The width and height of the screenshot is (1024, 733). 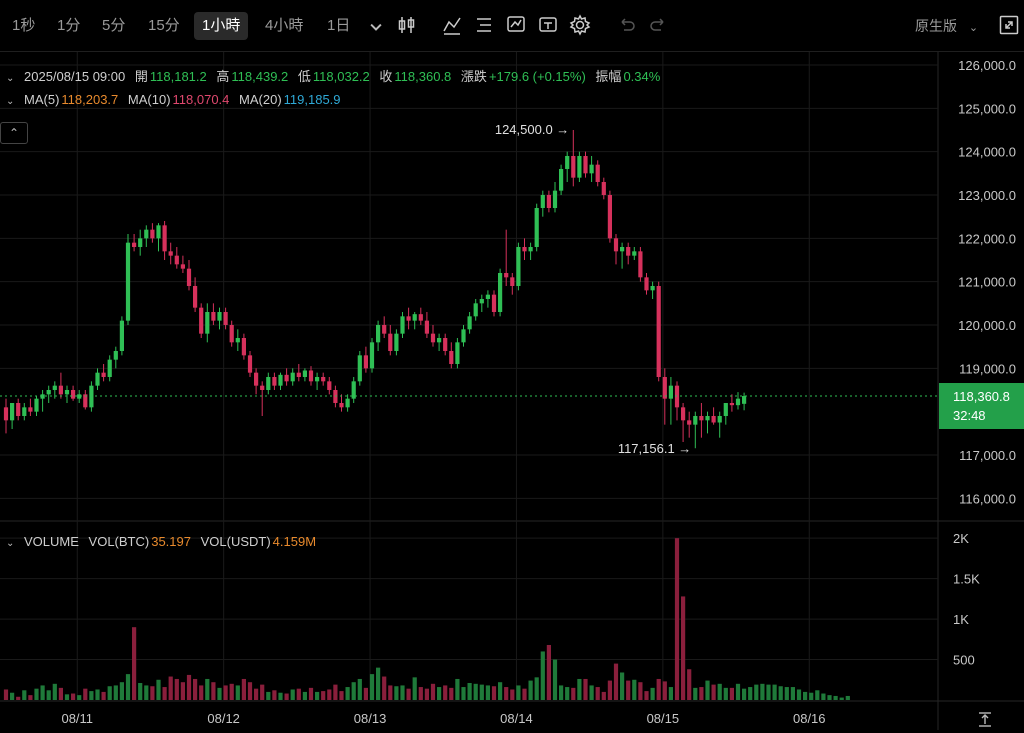 What do you see at coordinates (119, 541) in the screenshot?
I see `vol-btc-label: VOL(BTC)` at bounding box center [119, 541].